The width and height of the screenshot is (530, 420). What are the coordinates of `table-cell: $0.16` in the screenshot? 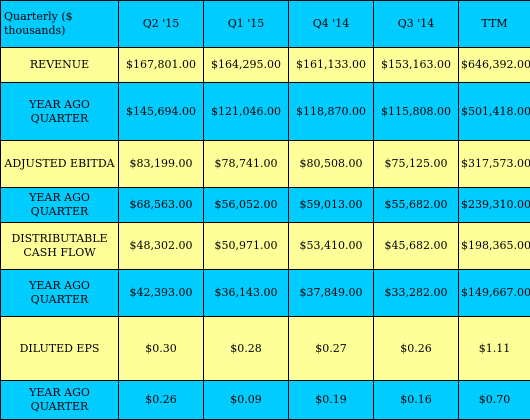 It's located at (416, 400).